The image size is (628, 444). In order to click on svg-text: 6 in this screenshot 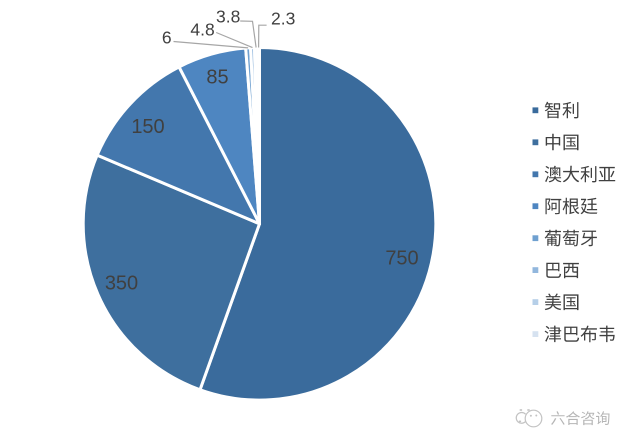, I will do `click(167, 38)`.